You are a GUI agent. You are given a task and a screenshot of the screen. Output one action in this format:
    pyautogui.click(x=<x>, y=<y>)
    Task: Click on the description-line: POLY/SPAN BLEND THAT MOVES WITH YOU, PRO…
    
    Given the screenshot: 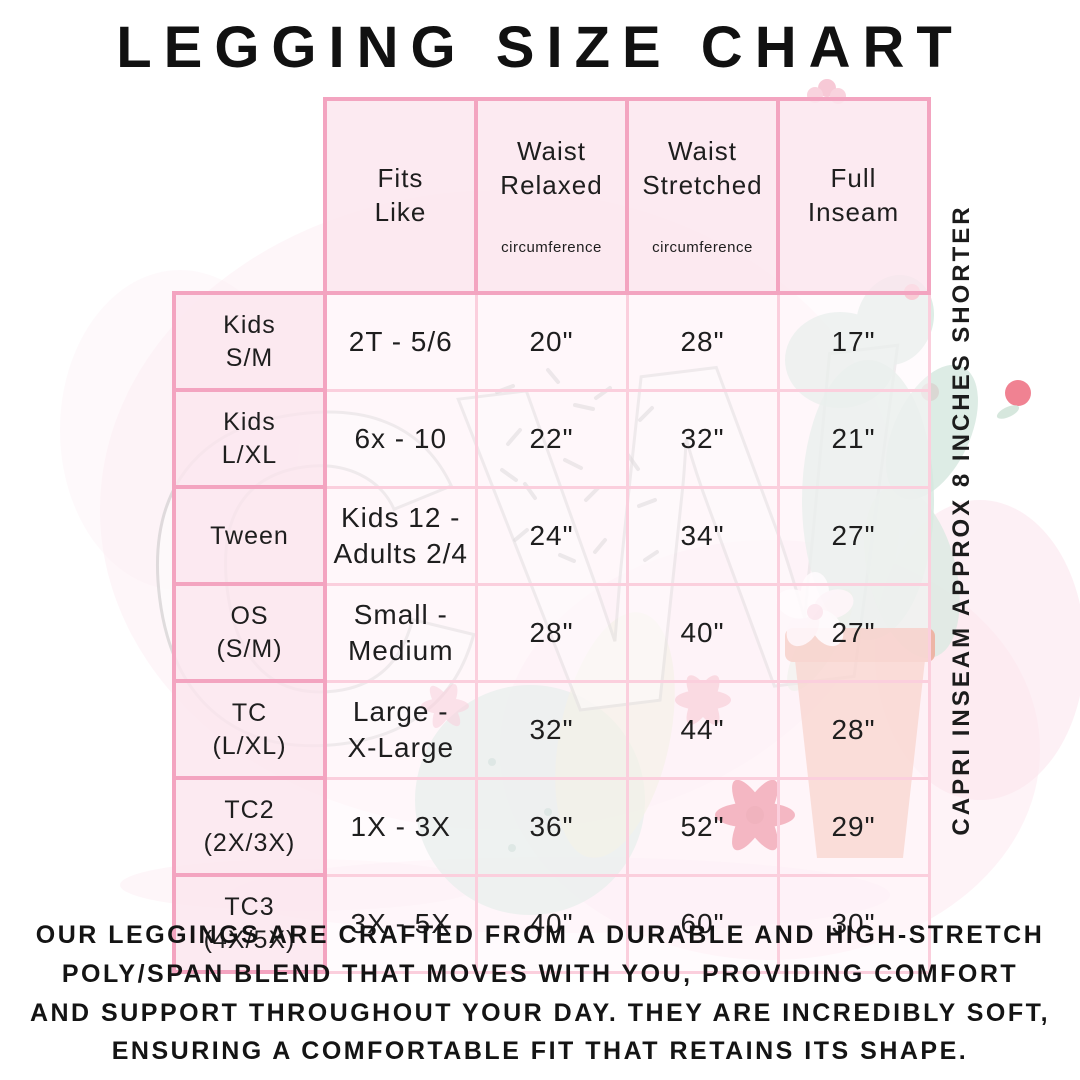 What is the action you would take?
    pyautogui.click(x=540, y=973)
    